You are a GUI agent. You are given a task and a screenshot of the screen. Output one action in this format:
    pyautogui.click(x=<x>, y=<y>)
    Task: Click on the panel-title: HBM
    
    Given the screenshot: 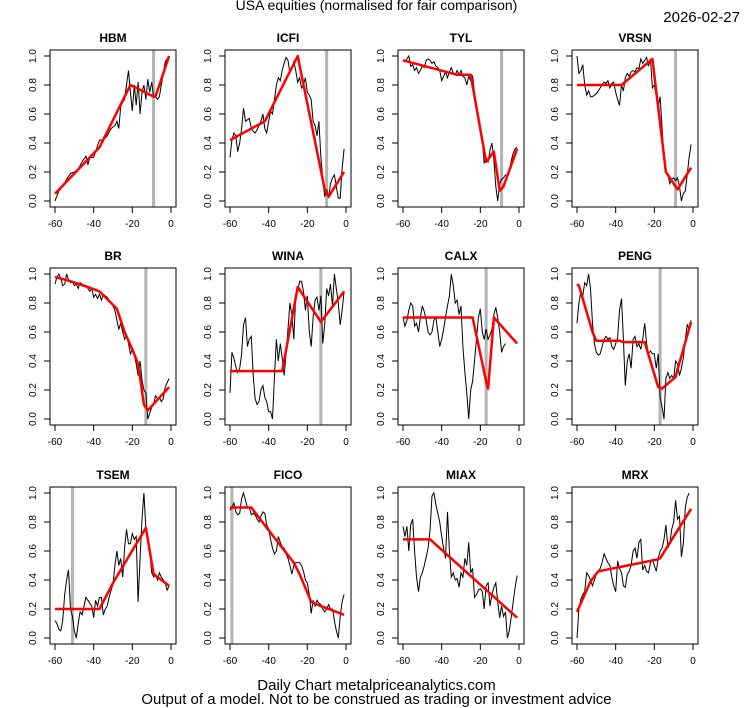 What is the action you would take?
    pyautogui.click(x=112, y=38)
    